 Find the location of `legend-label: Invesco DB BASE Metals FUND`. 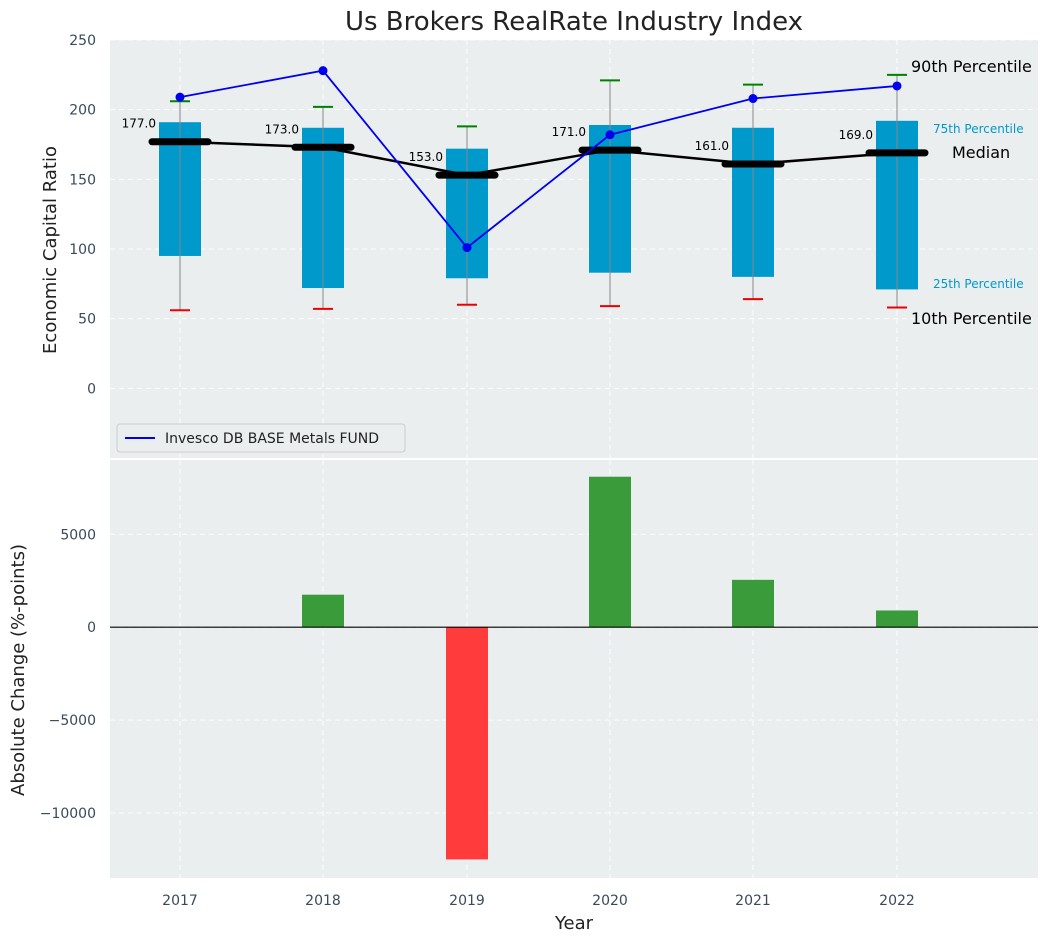

legend-label: Invesco DB BASE Metals FUND is located at coordinates (272, 439).